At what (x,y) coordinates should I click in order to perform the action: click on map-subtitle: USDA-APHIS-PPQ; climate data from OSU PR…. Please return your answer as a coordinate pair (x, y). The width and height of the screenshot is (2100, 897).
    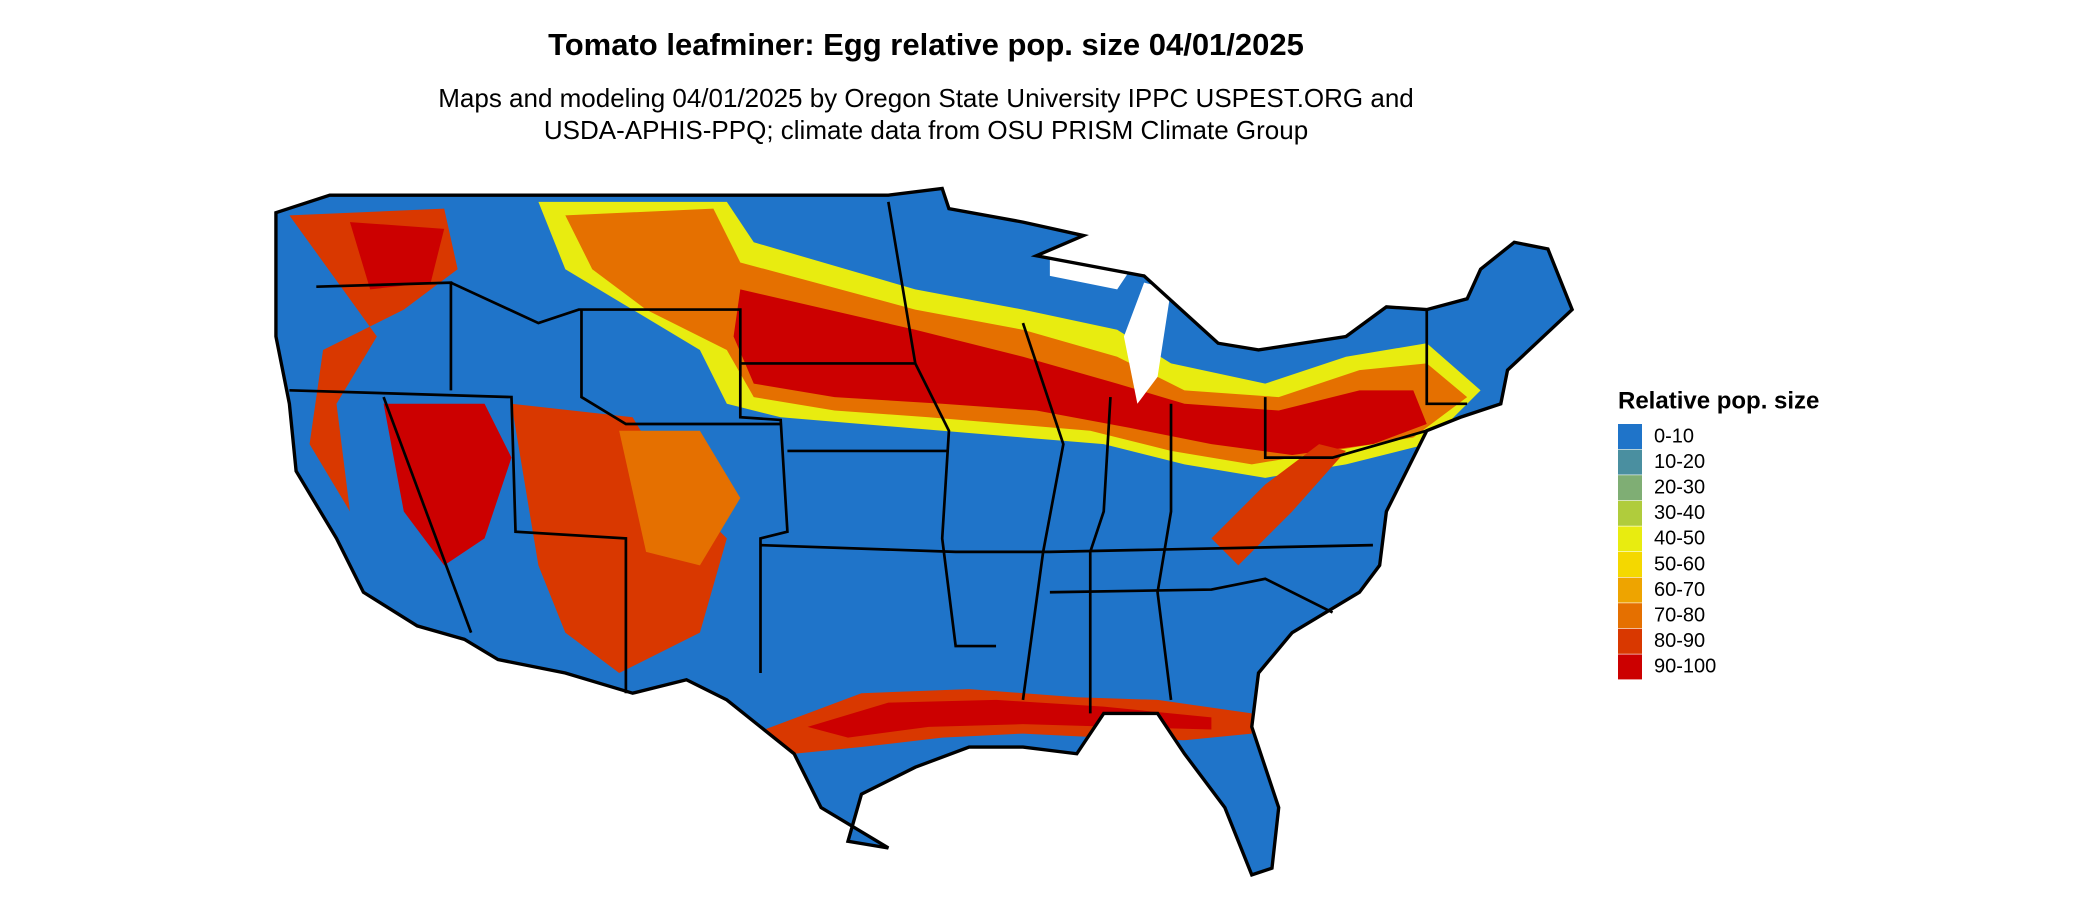
    Looking at the image, I should click on (926, 130).